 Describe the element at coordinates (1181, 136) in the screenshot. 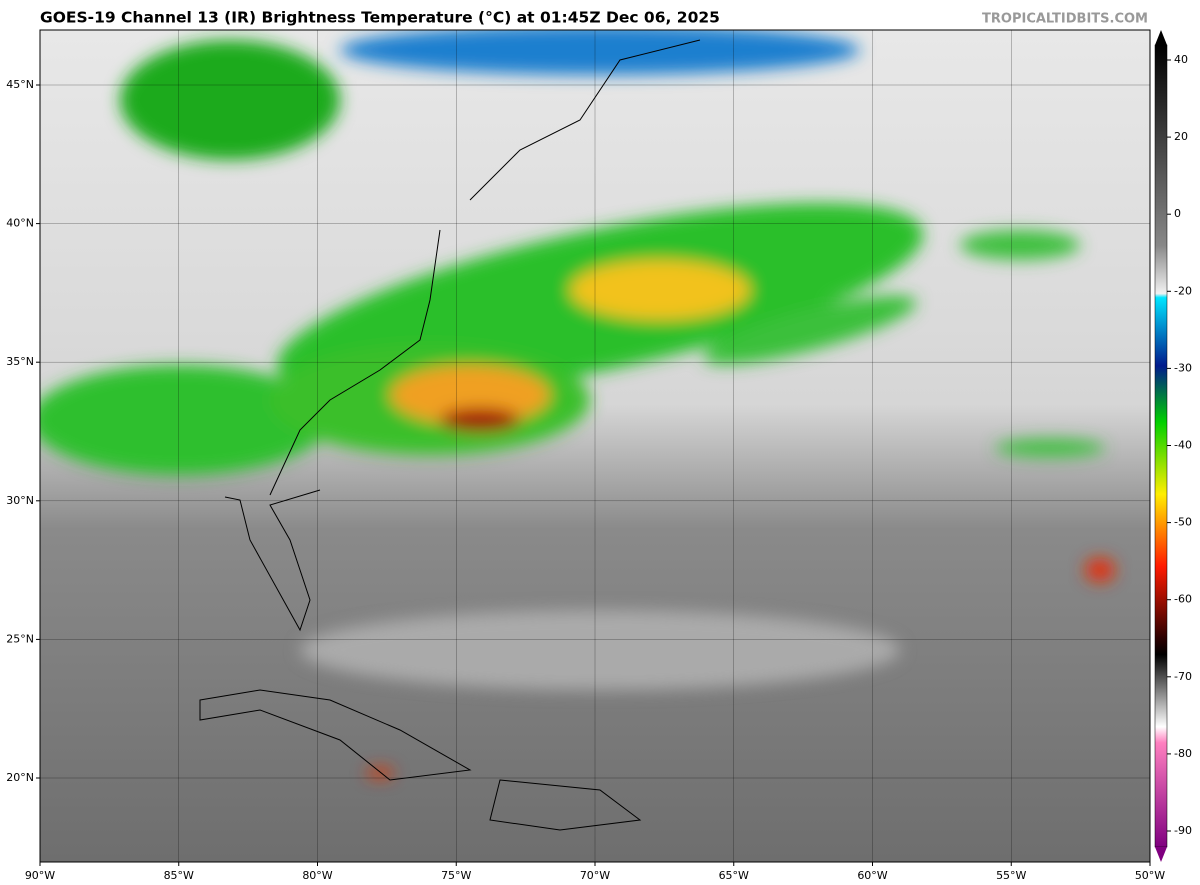

I see `colorbar-tick-label: 20` at that location.